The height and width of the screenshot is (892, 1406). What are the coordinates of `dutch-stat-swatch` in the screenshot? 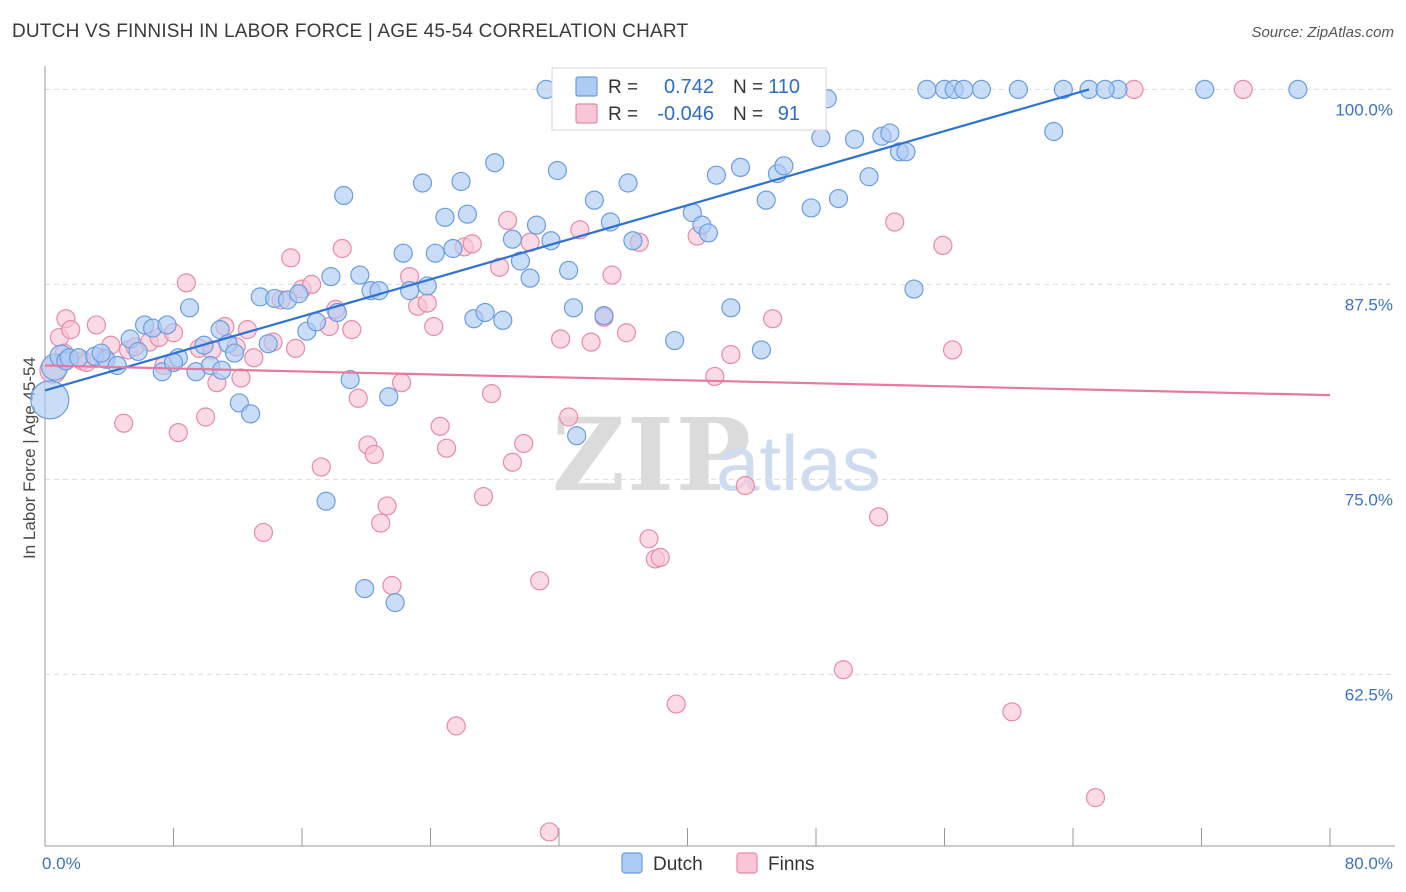 It's located at (586, 86).